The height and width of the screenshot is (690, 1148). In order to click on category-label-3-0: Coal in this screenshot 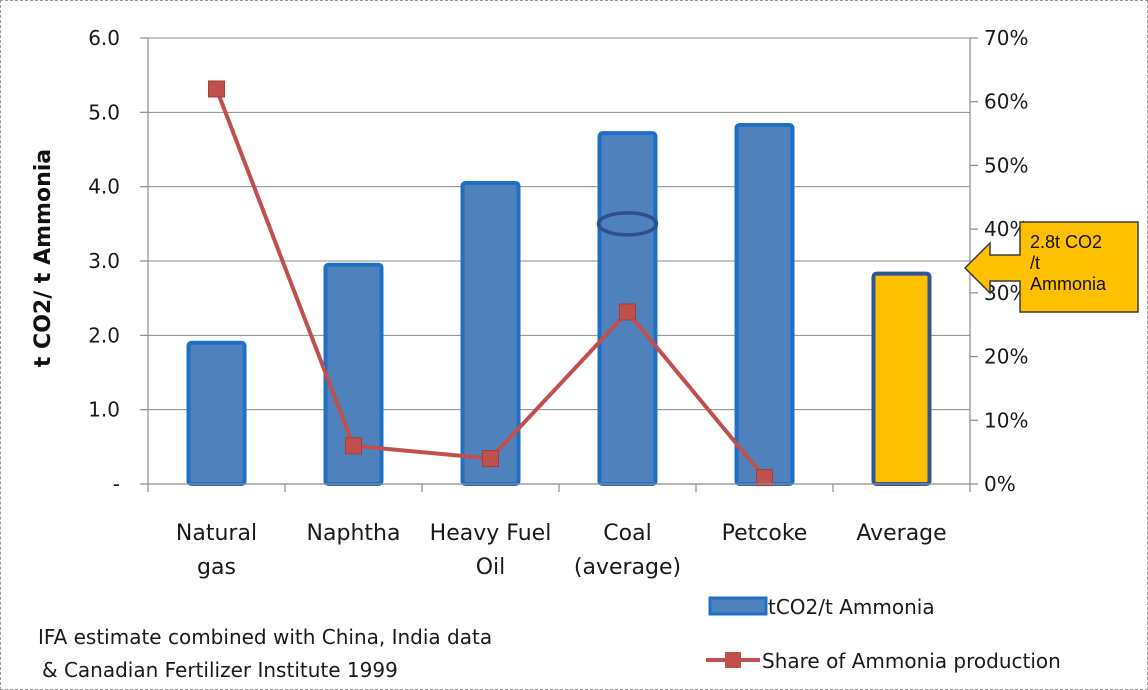, I will do `click(627, 533)`.